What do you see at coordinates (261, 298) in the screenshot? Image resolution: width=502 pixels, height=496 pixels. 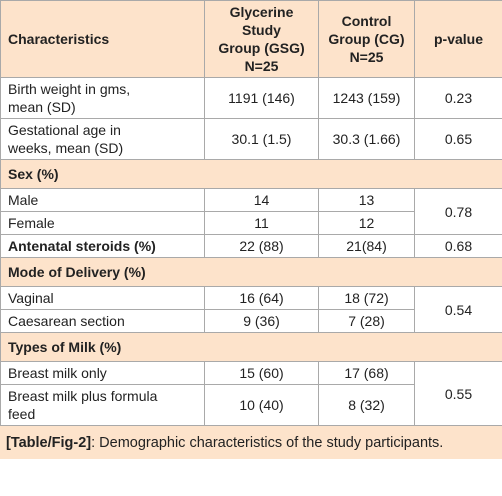 I see `cell: 16 (64)` at bounding box center [261, 298].